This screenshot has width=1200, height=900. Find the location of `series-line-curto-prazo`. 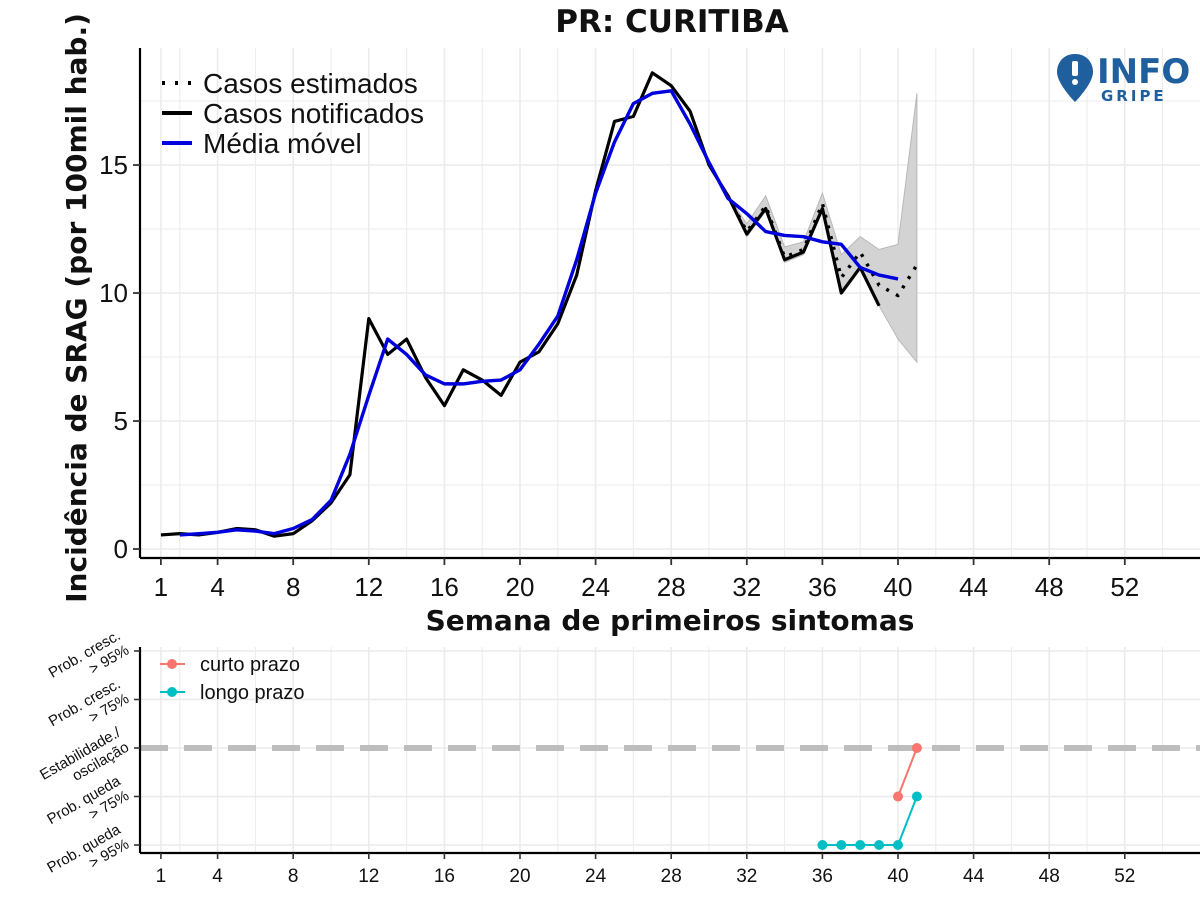

series-line-curto-prazo is located at coordinates (907, 772).